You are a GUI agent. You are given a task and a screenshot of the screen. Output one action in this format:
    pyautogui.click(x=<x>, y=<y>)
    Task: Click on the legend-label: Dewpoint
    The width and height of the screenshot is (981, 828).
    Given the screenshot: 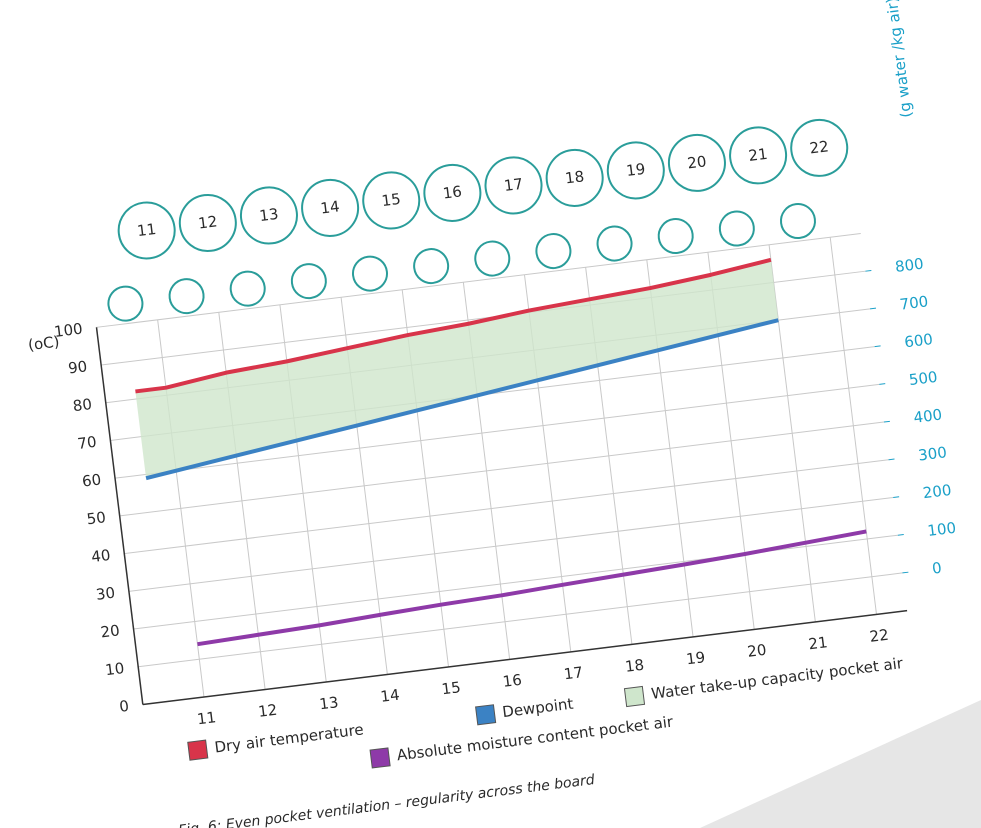 What is the action you would take?
    pyautogui.click(x=537, y=708)
    